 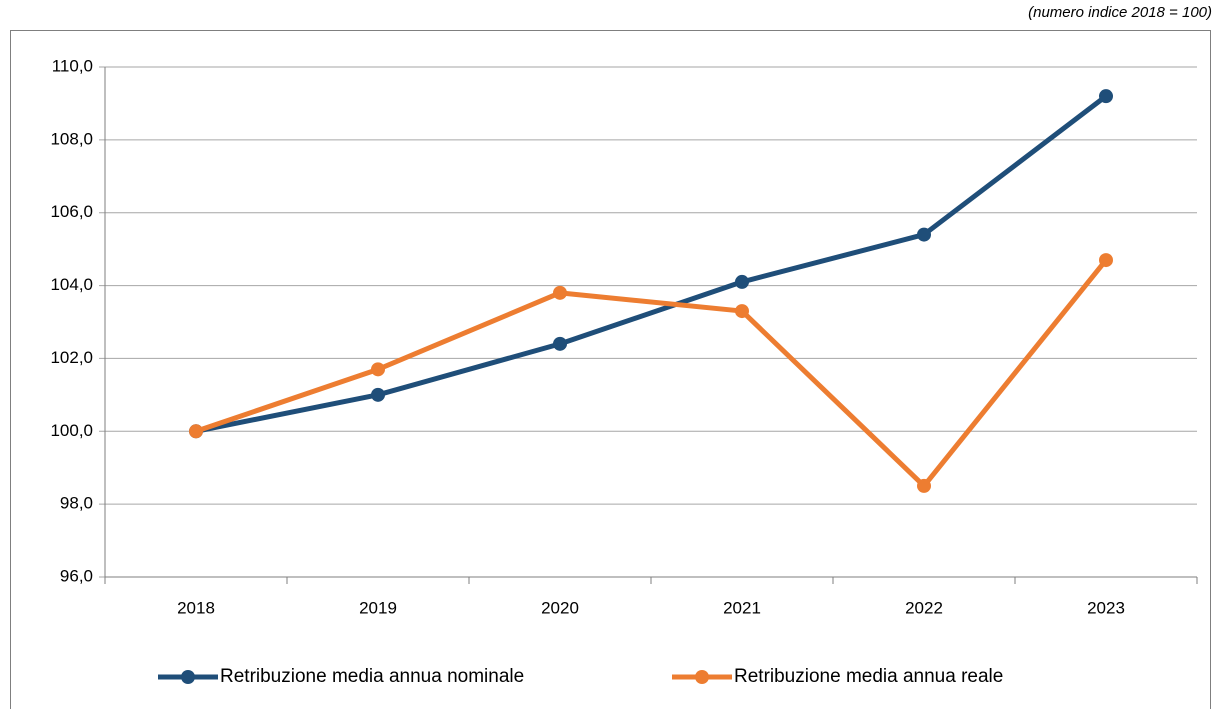 I want to click on legend-label: Retribuzione media annua reale, so click(x=868, y=676).